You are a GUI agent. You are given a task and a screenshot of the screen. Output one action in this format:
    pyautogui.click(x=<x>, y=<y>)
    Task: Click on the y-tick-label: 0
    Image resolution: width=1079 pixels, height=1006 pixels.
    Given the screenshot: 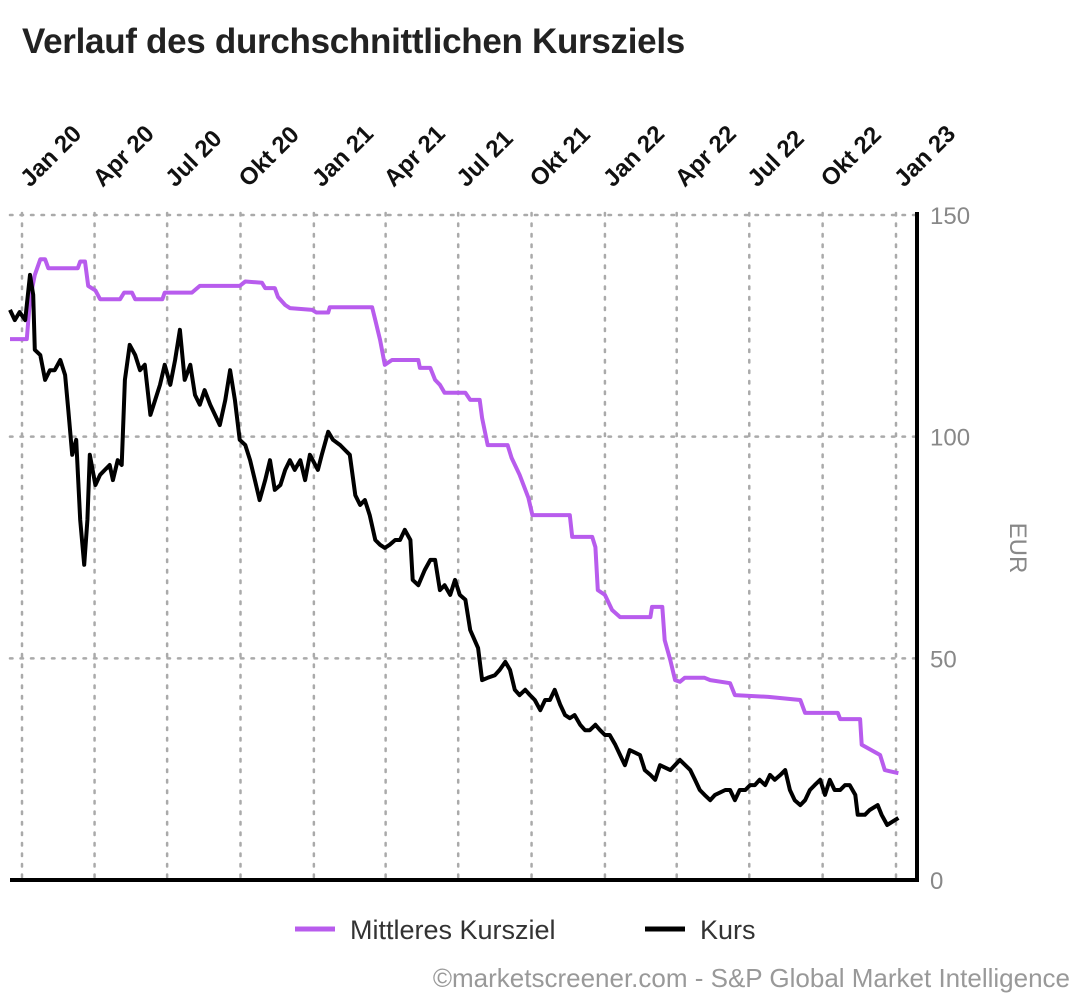 What is the action you would take?
    pyautogui.click(x=936, y=881)
    